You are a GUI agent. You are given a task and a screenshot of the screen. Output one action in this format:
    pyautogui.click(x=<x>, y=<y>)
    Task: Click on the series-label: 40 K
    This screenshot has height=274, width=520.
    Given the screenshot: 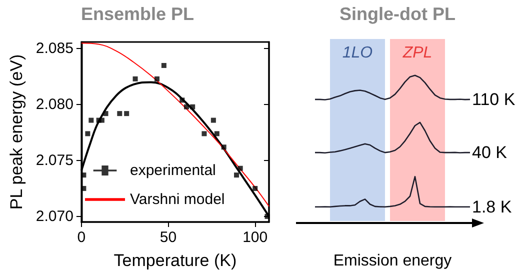 What is the action you would take?
    pyautogui.click(x=490, y=152)
    